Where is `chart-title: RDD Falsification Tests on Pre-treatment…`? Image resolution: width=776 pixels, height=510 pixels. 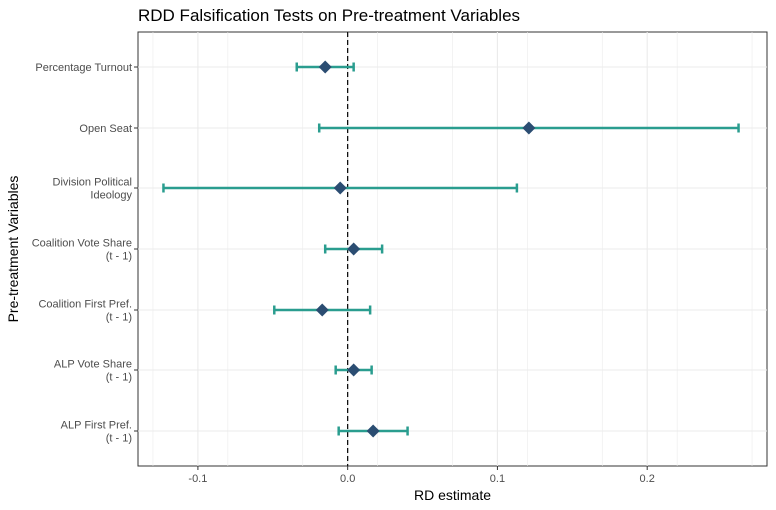 chart-title: RDD Falsification Tests on Pre-treatment… is located at coordinates (329, 15).